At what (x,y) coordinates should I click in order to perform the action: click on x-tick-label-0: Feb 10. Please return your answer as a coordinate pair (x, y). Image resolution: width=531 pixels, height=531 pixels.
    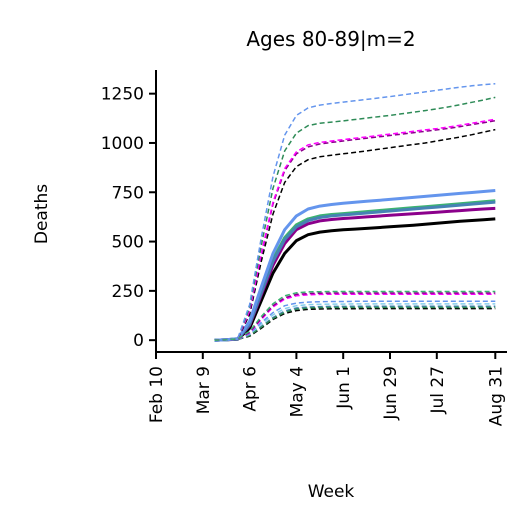
    Looking at the image, I should click on (157, 394).